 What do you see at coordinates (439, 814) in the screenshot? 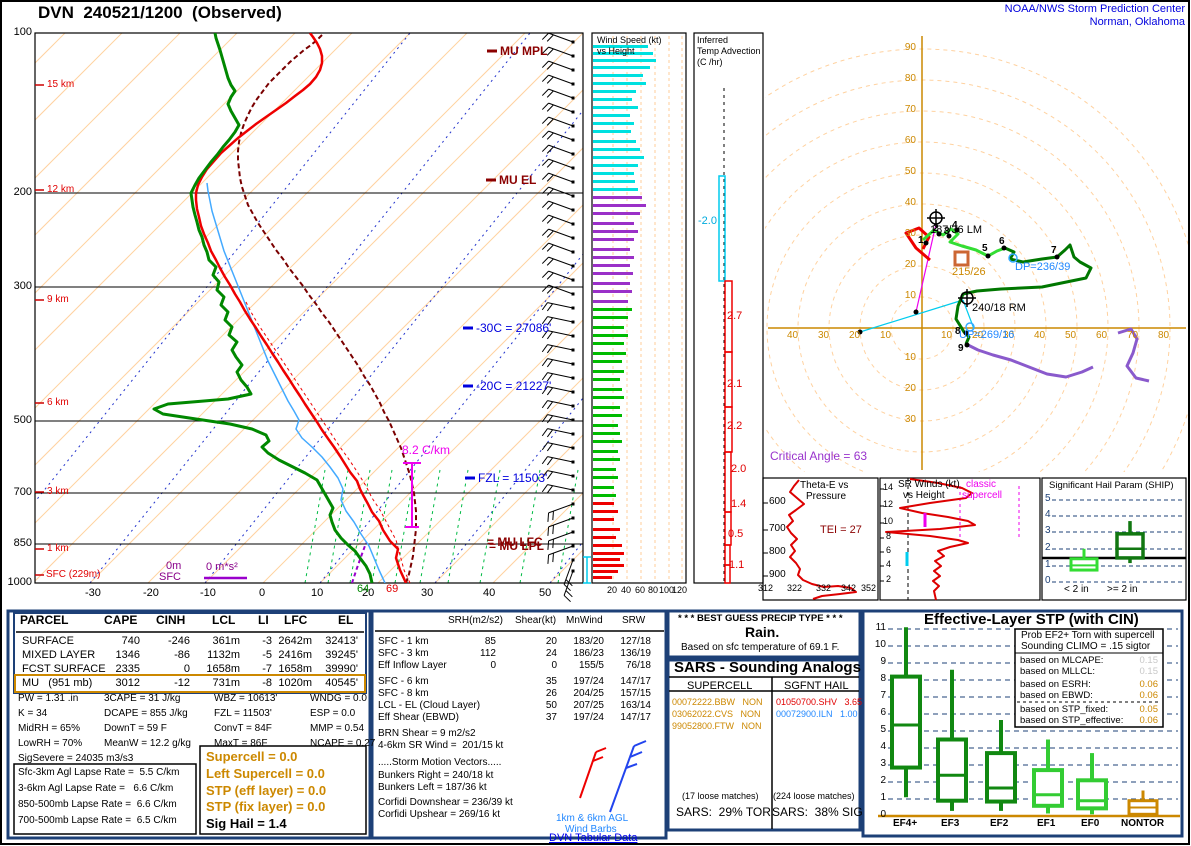
I see `corfidi-upshear: Corfidi Upshear = 269/16 kt` at bounding box center [439, 814].